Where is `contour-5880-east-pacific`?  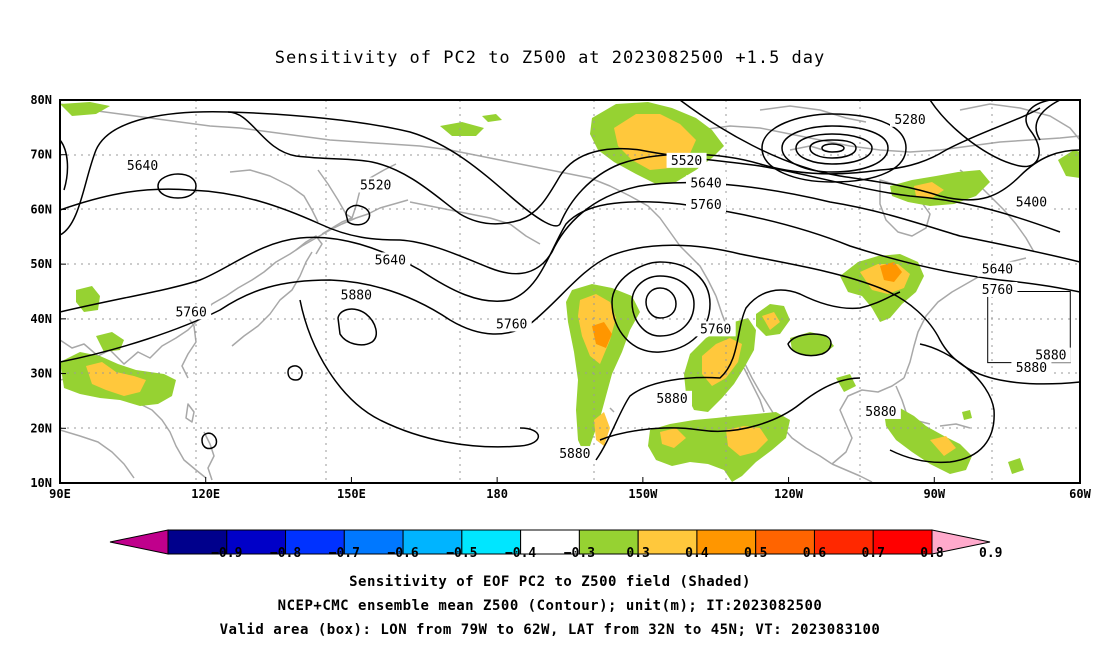 contour-5880-east-pacific is located at coordinates (748, 375).